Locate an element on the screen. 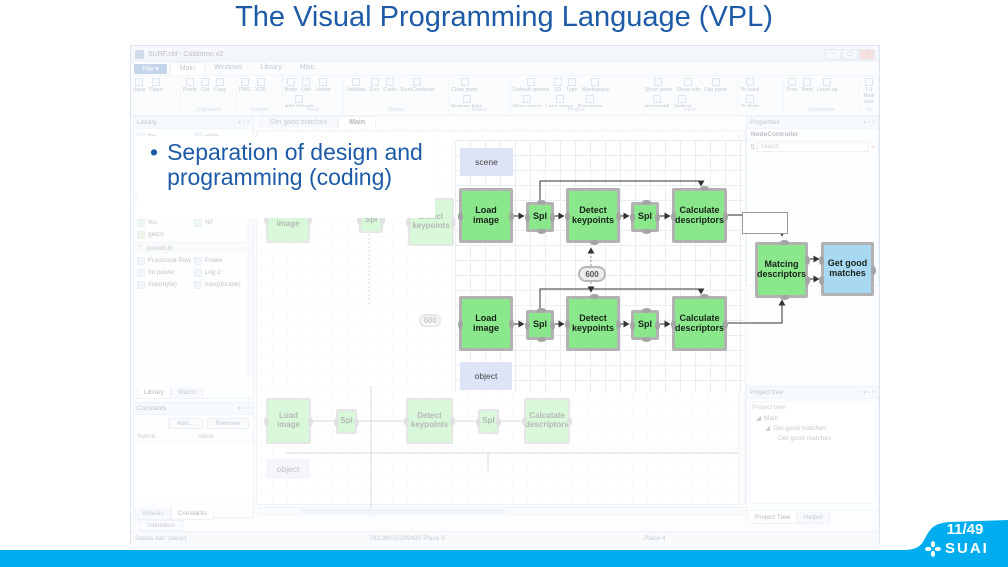  horizontal-scrollbar is located at coordinates (502, 511).